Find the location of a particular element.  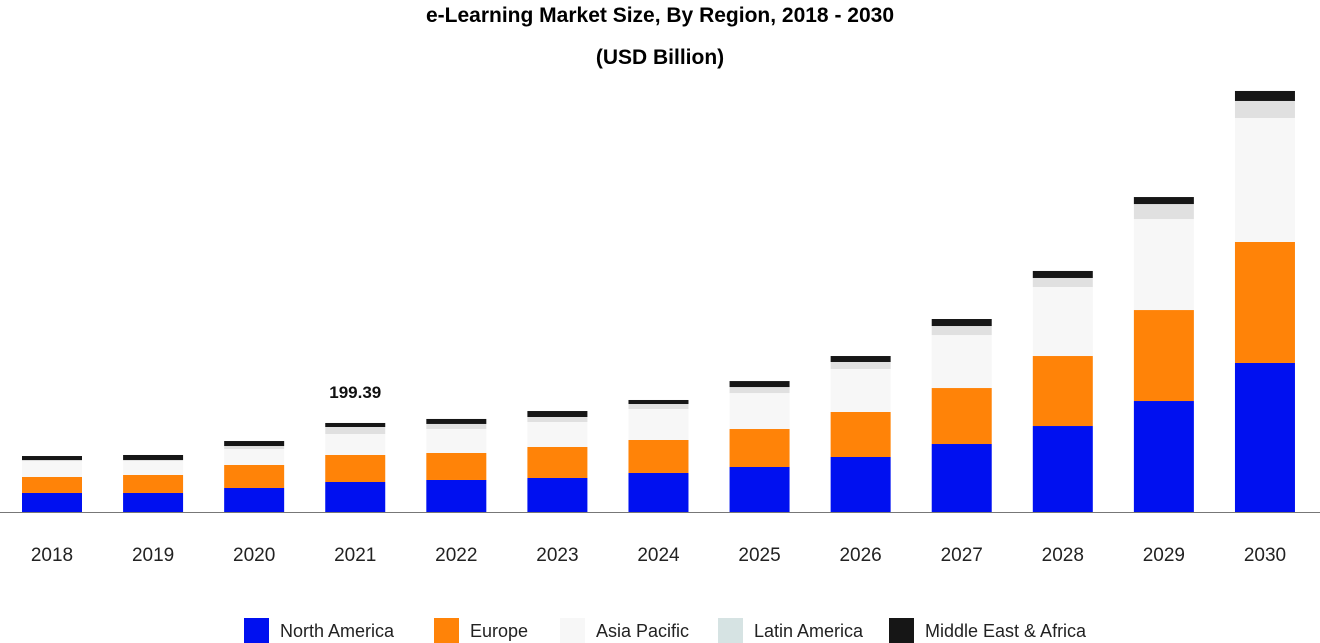

bar-segment-asia-pacific-2018 is located at coordinates (52, 469).